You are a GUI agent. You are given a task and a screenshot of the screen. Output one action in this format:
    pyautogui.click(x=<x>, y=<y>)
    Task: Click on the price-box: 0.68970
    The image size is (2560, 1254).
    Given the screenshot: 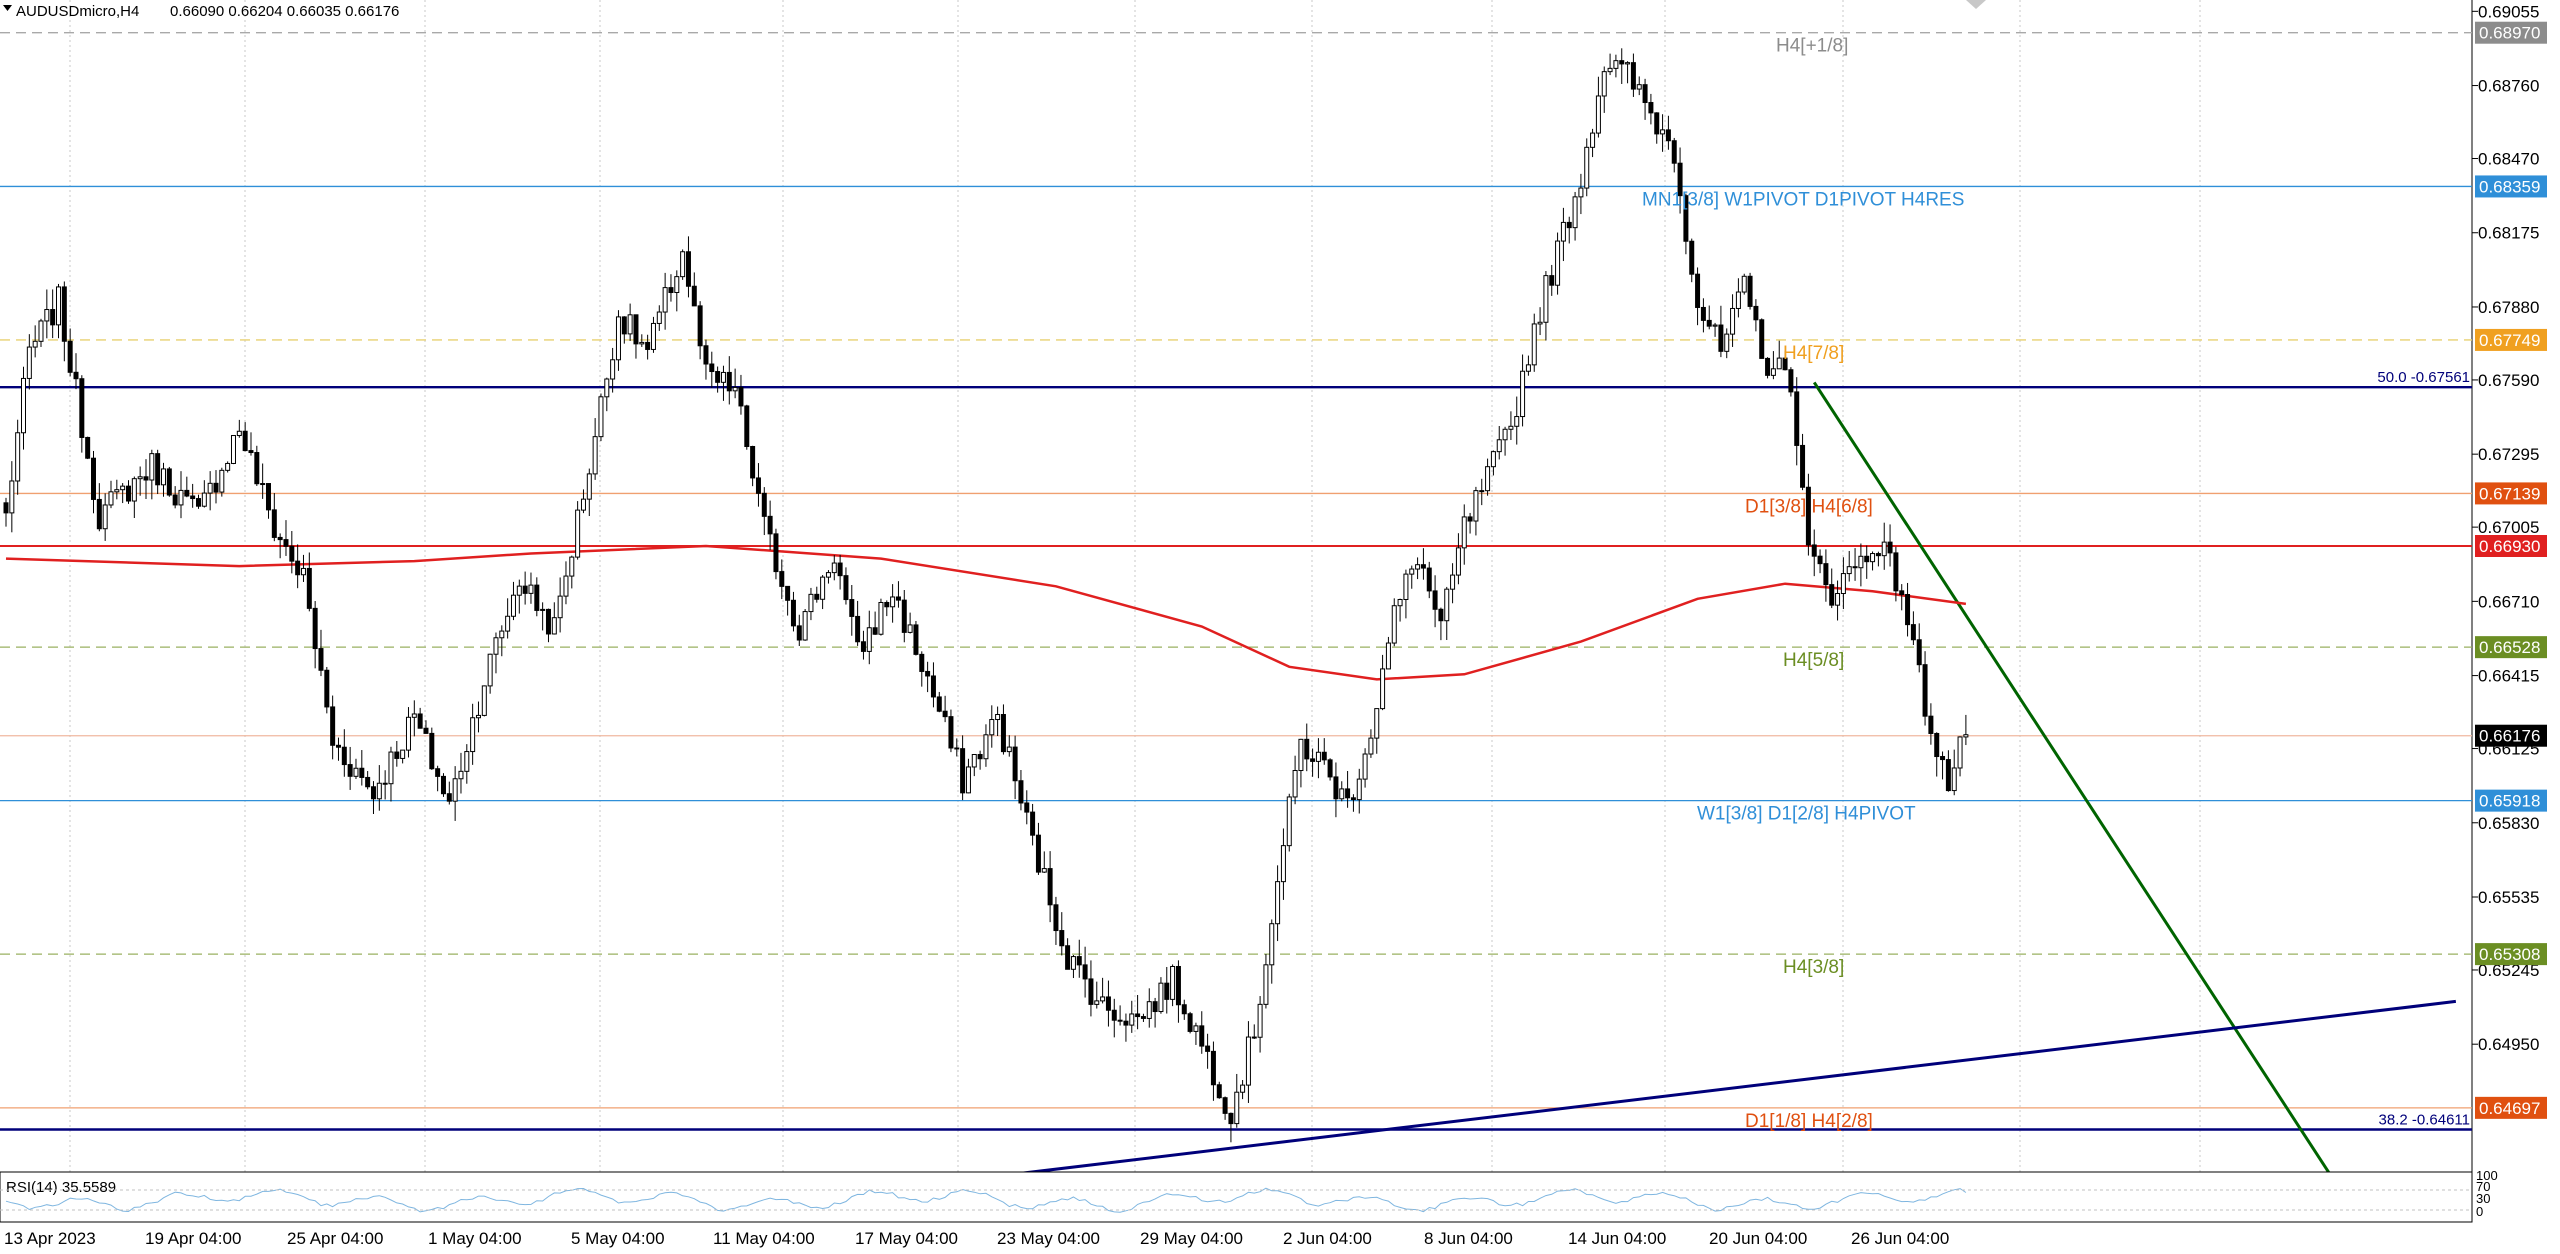 What is the action you would take?
    pyautogui.click(x=2511, y=32)
    